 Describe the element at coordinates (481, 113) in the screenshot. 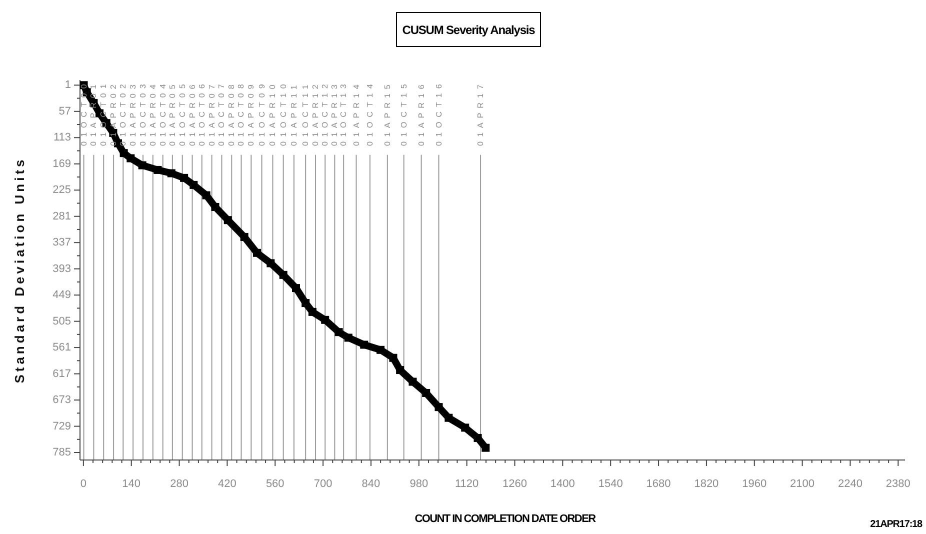

I see `ref-line-label: 01APR17` at that location.